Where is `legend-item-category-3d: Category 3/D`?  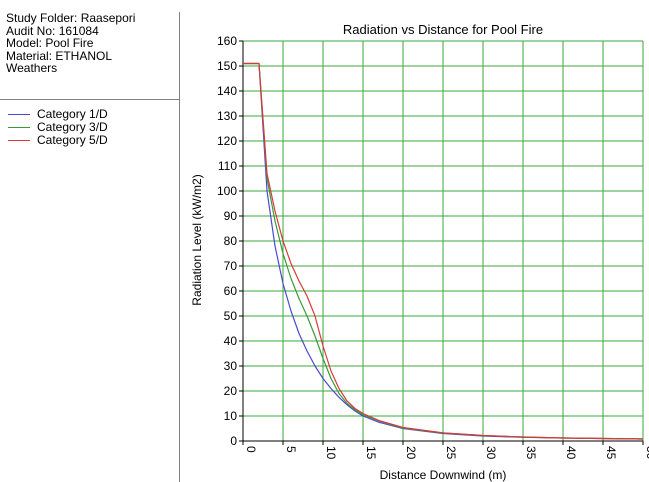
legend-item-category-3d: Category 3/D is located at coordinates (90, 127).